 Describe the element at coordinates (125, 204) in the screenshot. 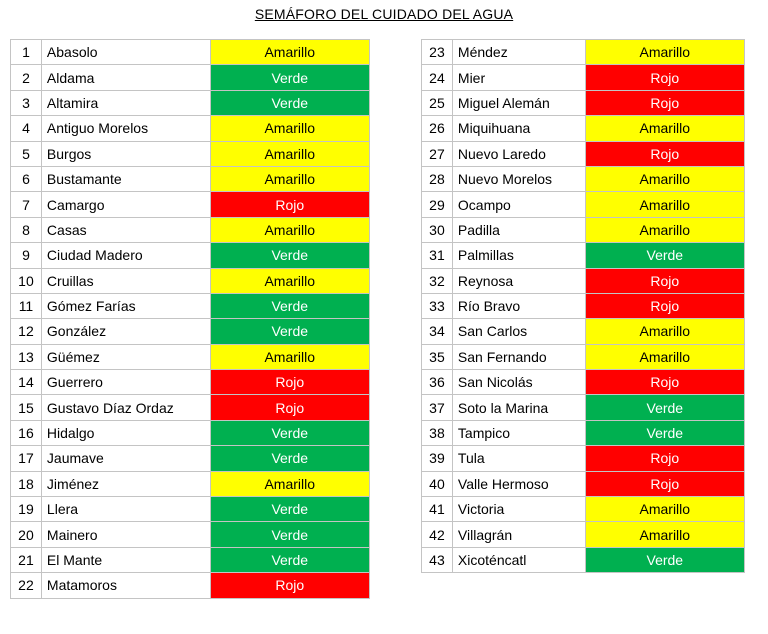

I see `municipality-name: Camargo` at that location.